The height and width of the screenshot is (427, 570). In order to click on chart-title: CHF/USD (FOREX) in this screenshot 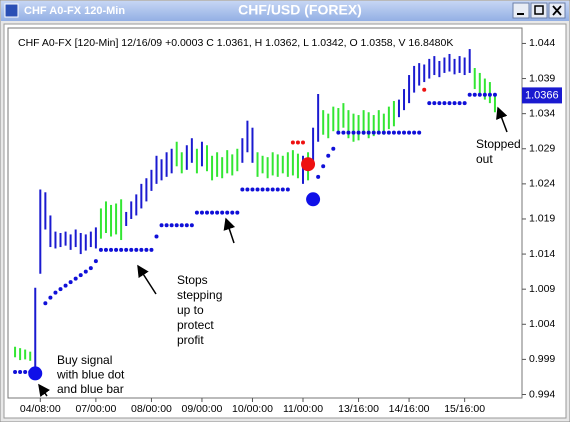, I will do `click(300, 10)`.